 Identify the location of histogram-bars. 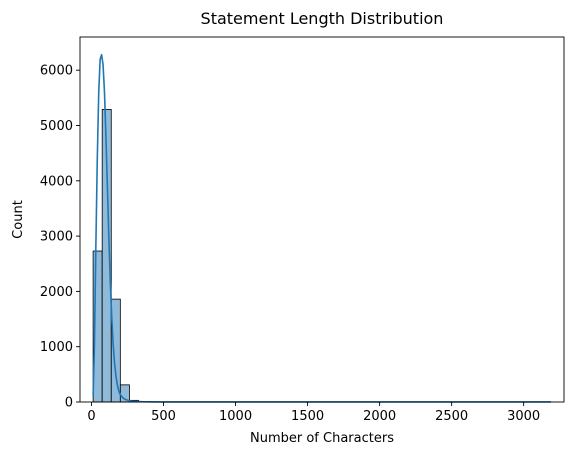
(115, 256).